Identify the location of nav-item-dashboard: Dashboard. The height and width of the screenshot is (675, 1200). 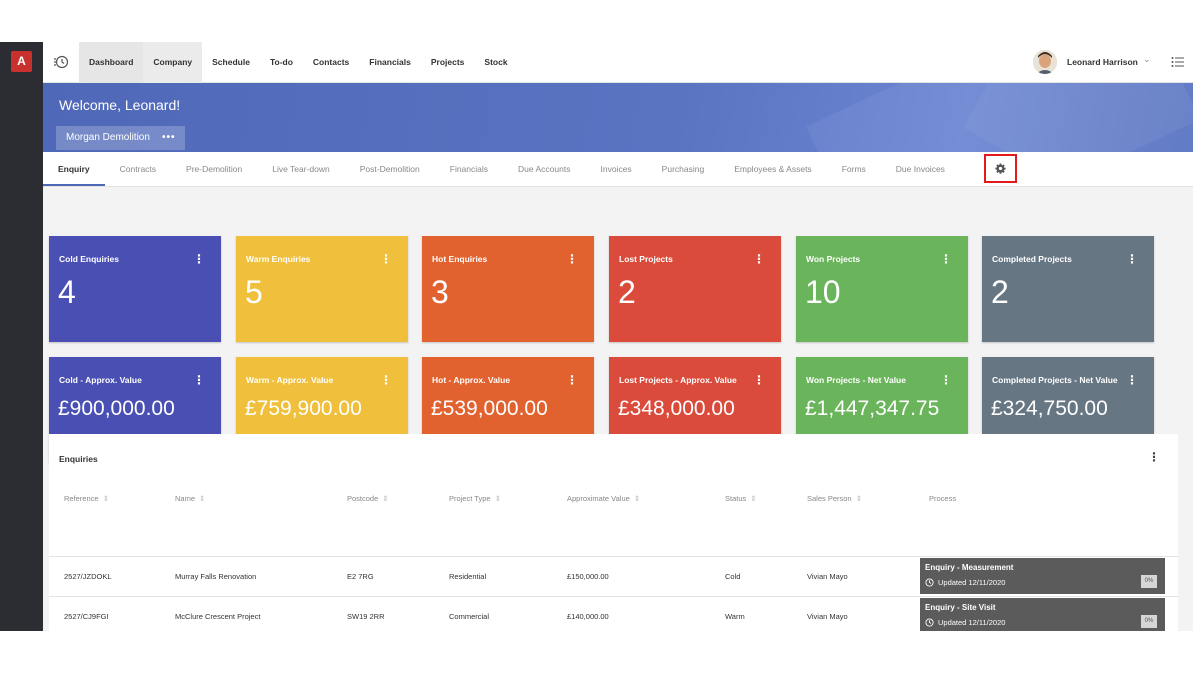
(111, 62).